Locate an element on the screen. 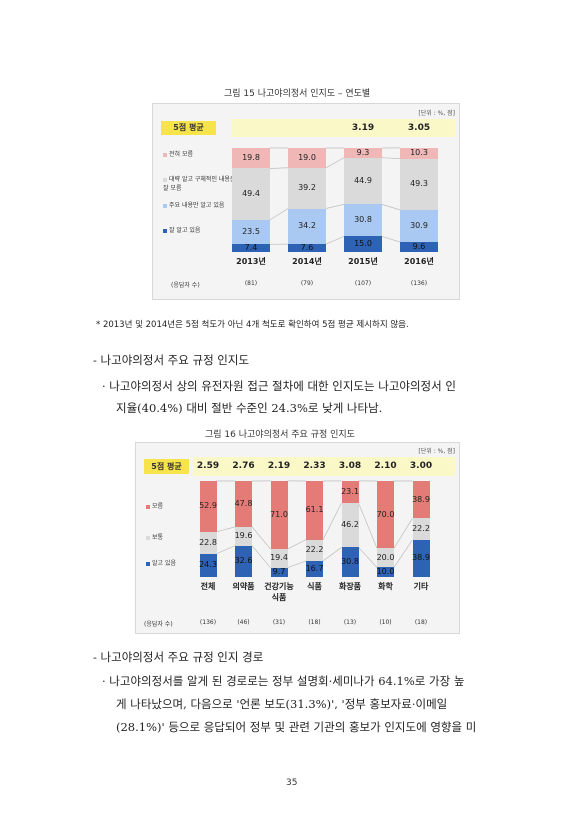 The width and height of the screenshot is (587, 830). legend-item: 모름 is located at coordinates (154, 506).